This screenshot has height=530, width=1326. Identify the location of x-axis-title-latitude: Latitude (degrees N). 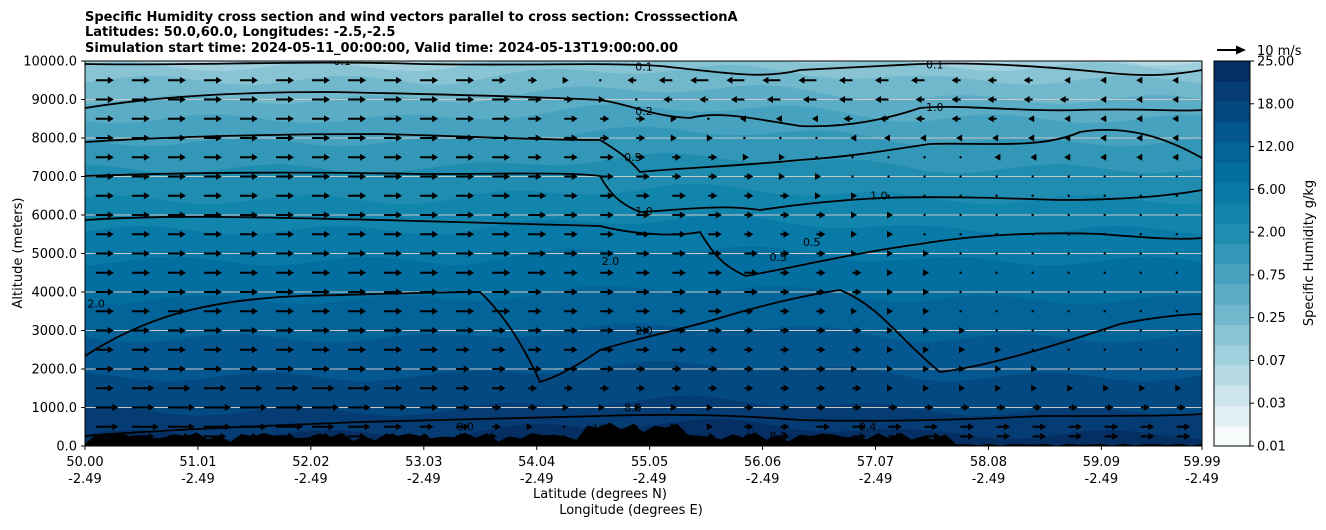
(600, 494).